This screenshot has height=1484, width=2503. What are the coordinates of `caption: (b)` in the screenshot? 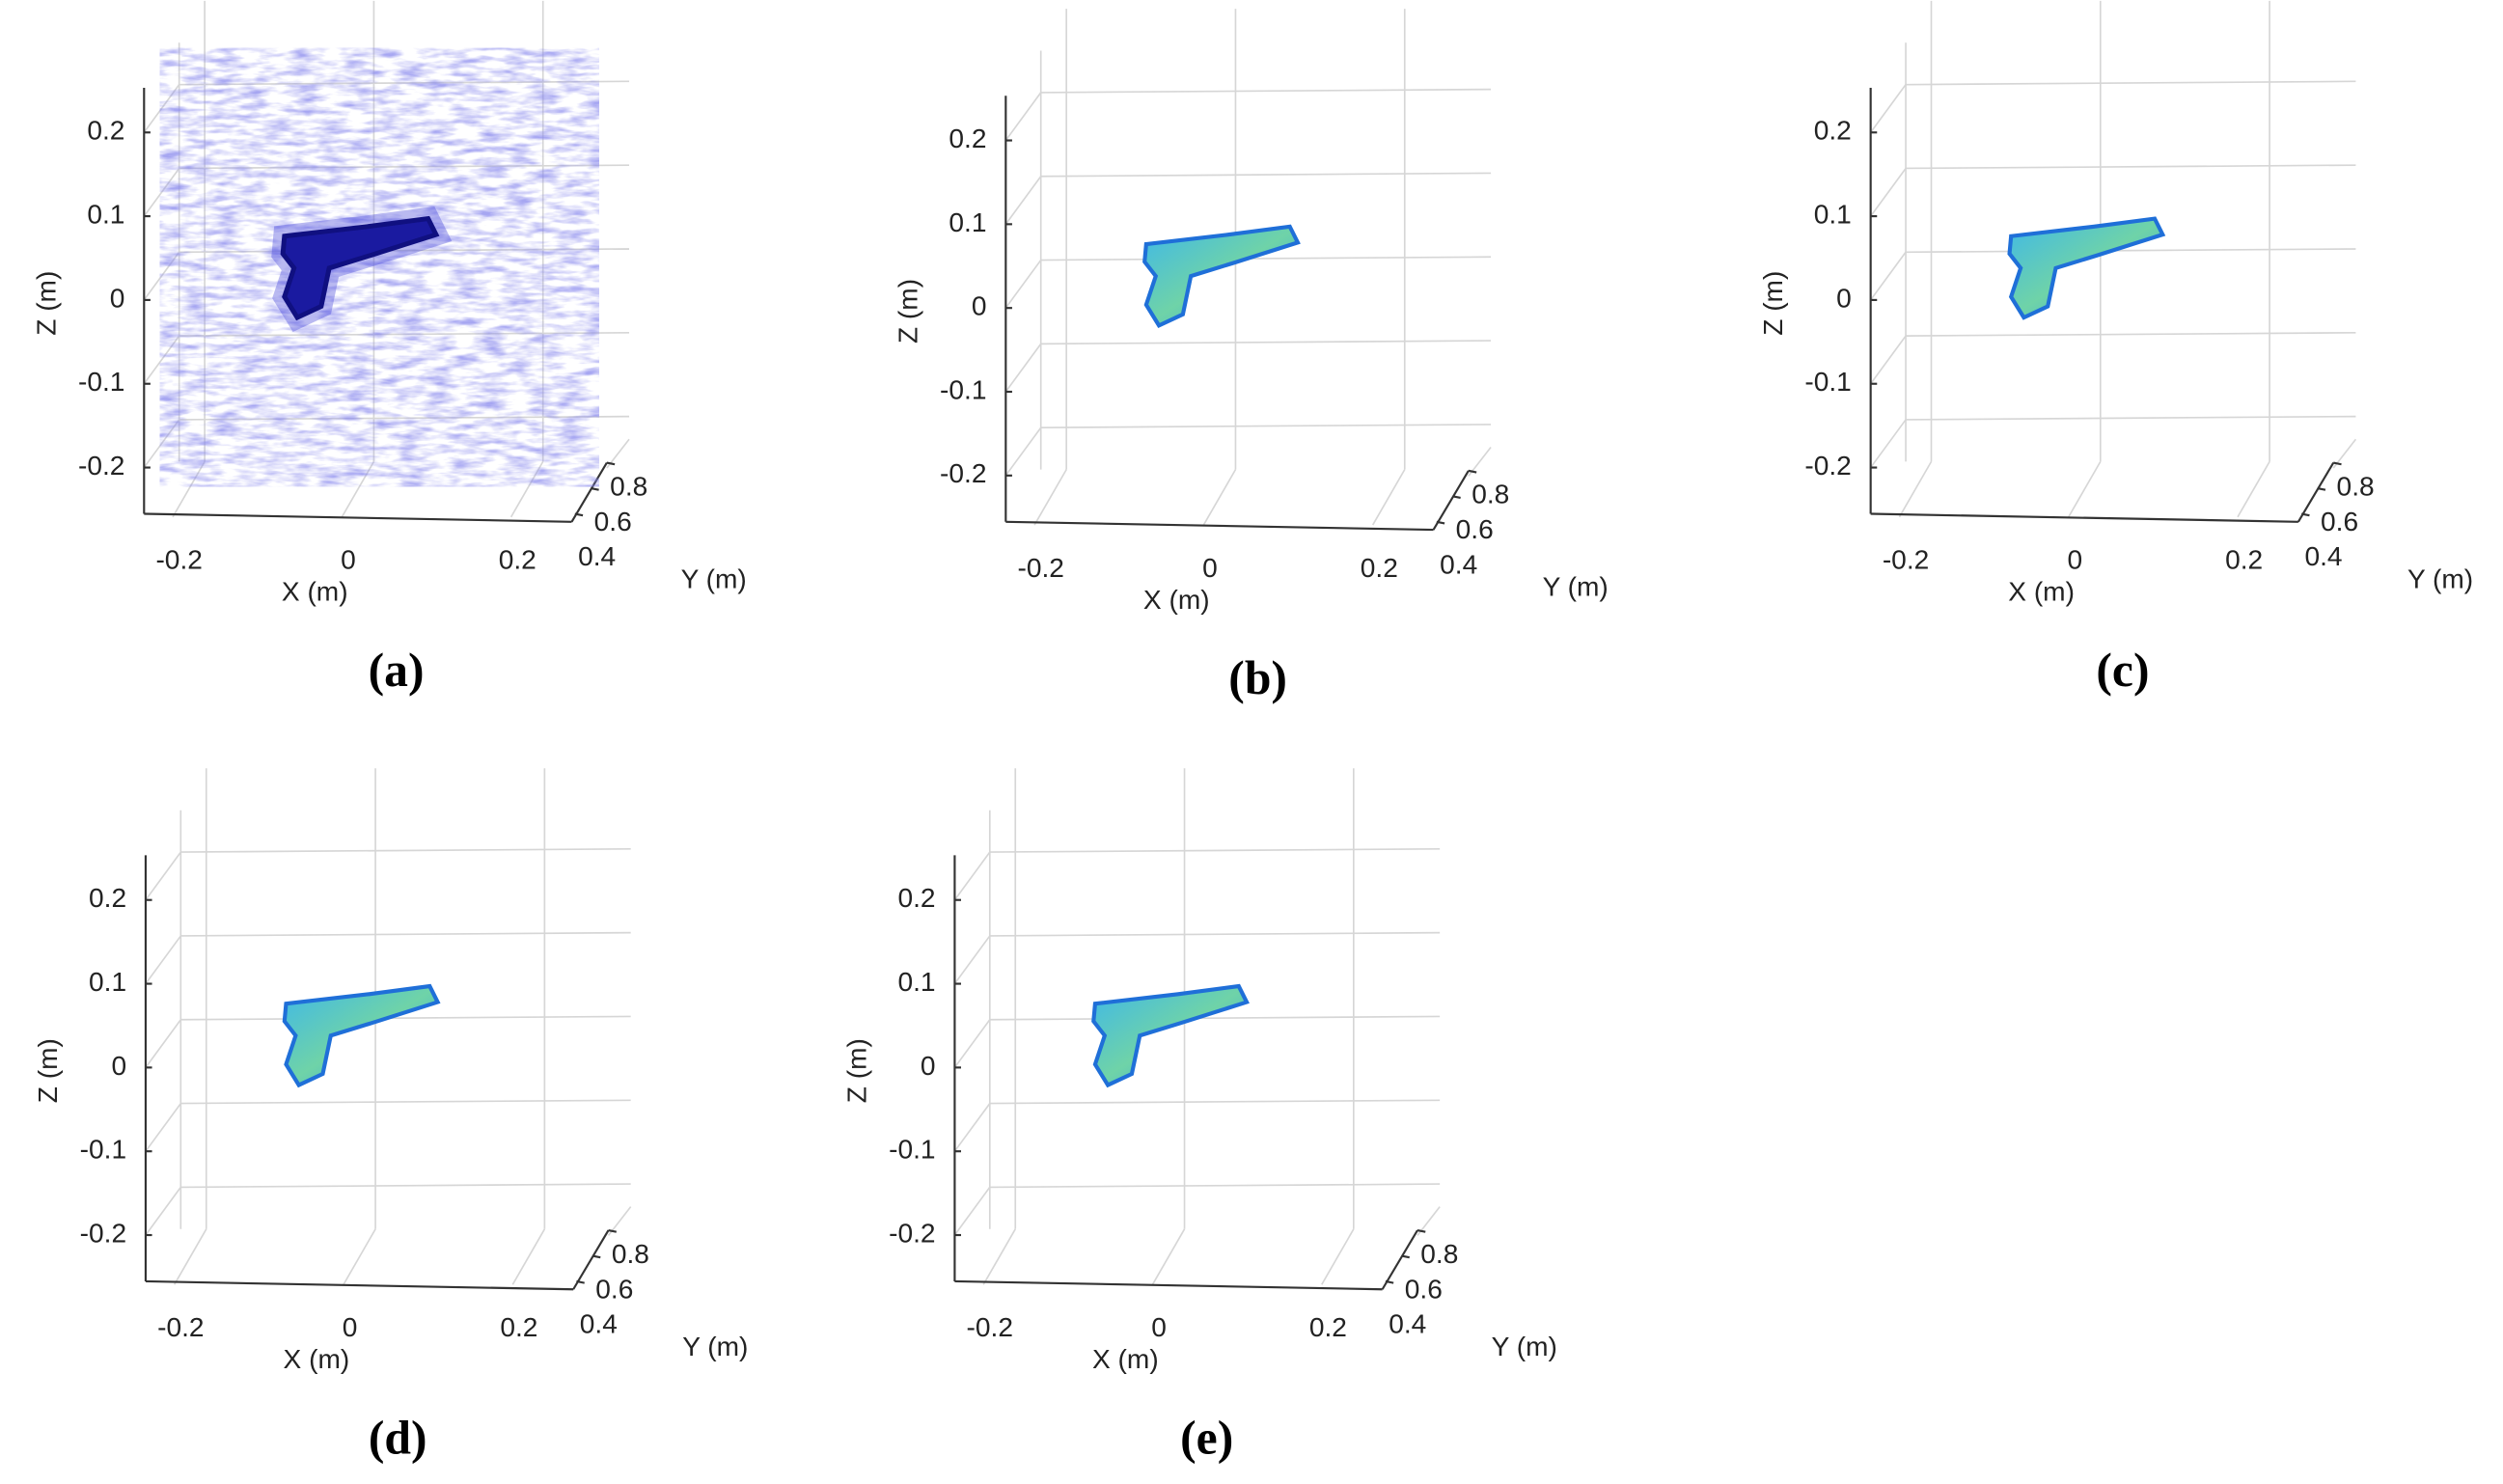 It's located at (1257, 677).